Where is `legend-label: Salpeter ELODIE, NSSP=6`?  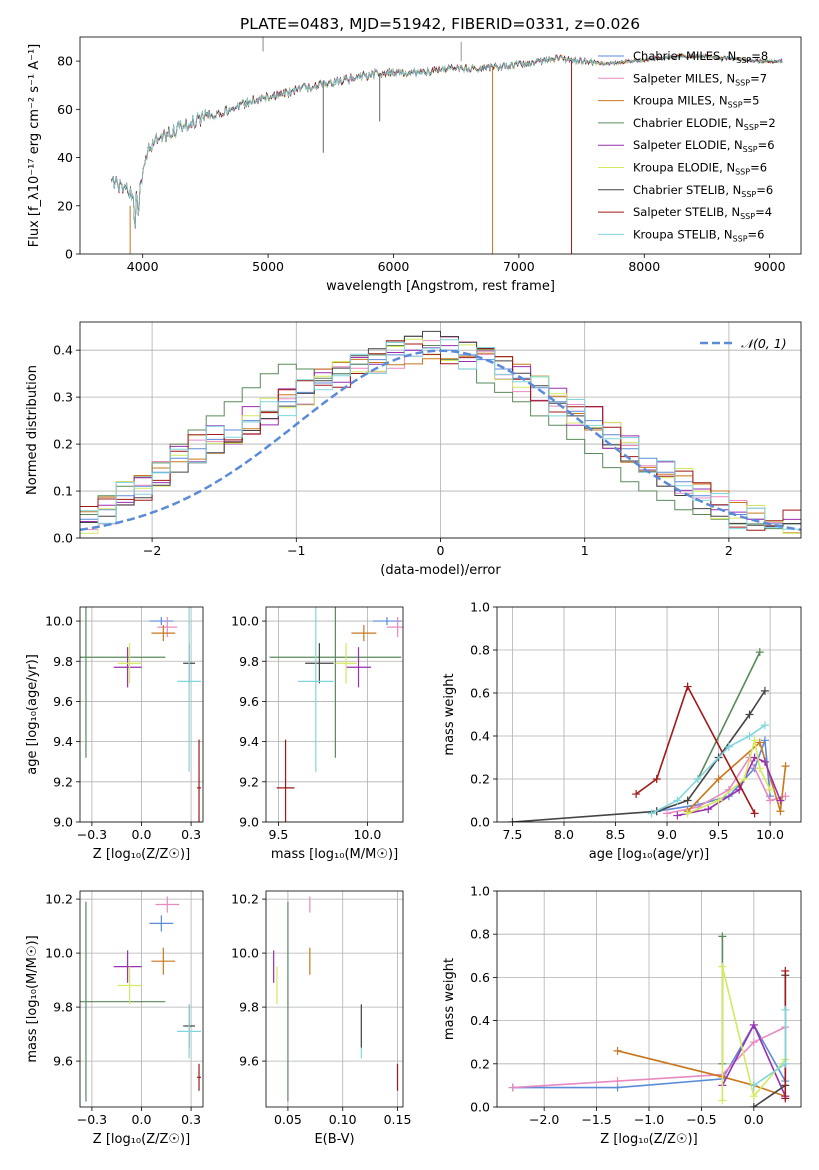
legend-label: Salpeter ELODIE, NSSP=6 is located at coordinates (704, 146).